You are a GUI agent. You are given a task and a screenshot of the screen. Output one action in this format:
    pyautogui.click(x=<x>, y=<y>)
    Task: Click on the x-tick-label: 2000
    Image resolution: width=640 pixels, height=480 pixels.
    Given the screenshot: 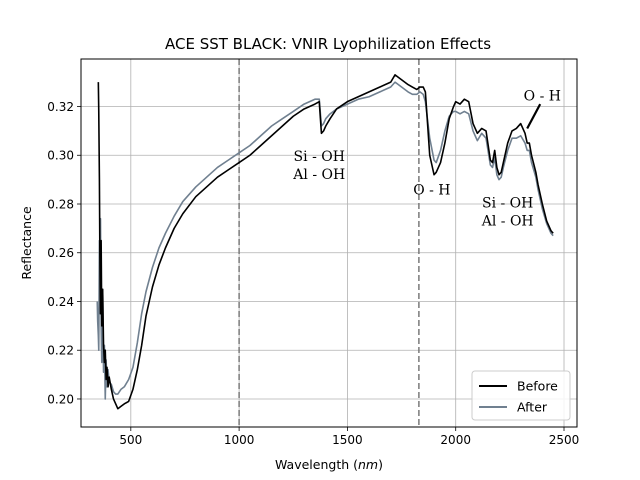 What is the action you would take?
    pyautogui.click(x=455, y=440)
    